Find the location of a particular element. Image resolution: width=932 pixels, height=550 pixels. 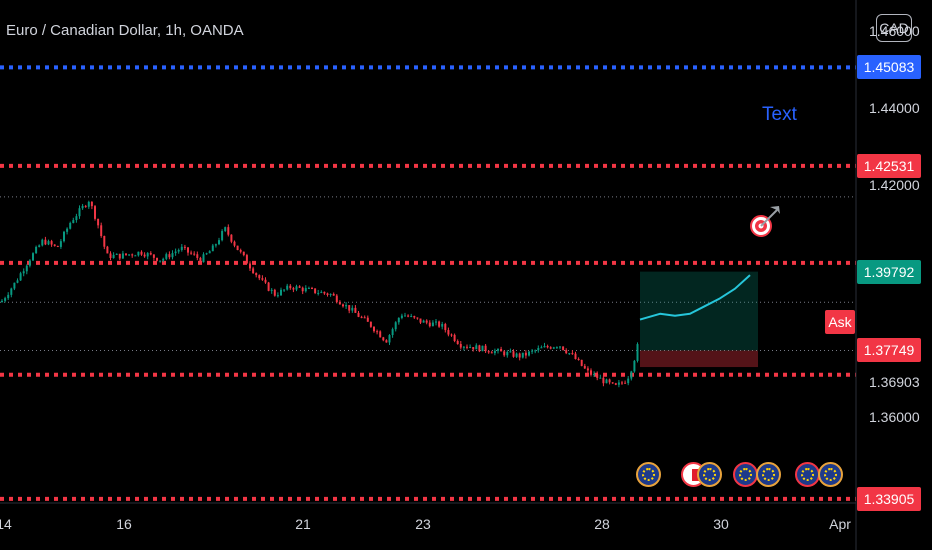

stop-zone is located at coordinates (699, 359).